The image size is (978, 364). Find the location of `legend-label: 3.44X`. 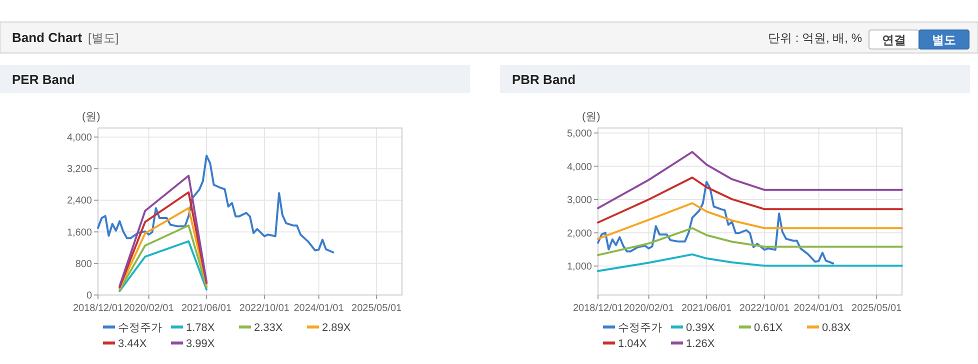

legend-label: 3.44X is located at coordinates (133, 344).